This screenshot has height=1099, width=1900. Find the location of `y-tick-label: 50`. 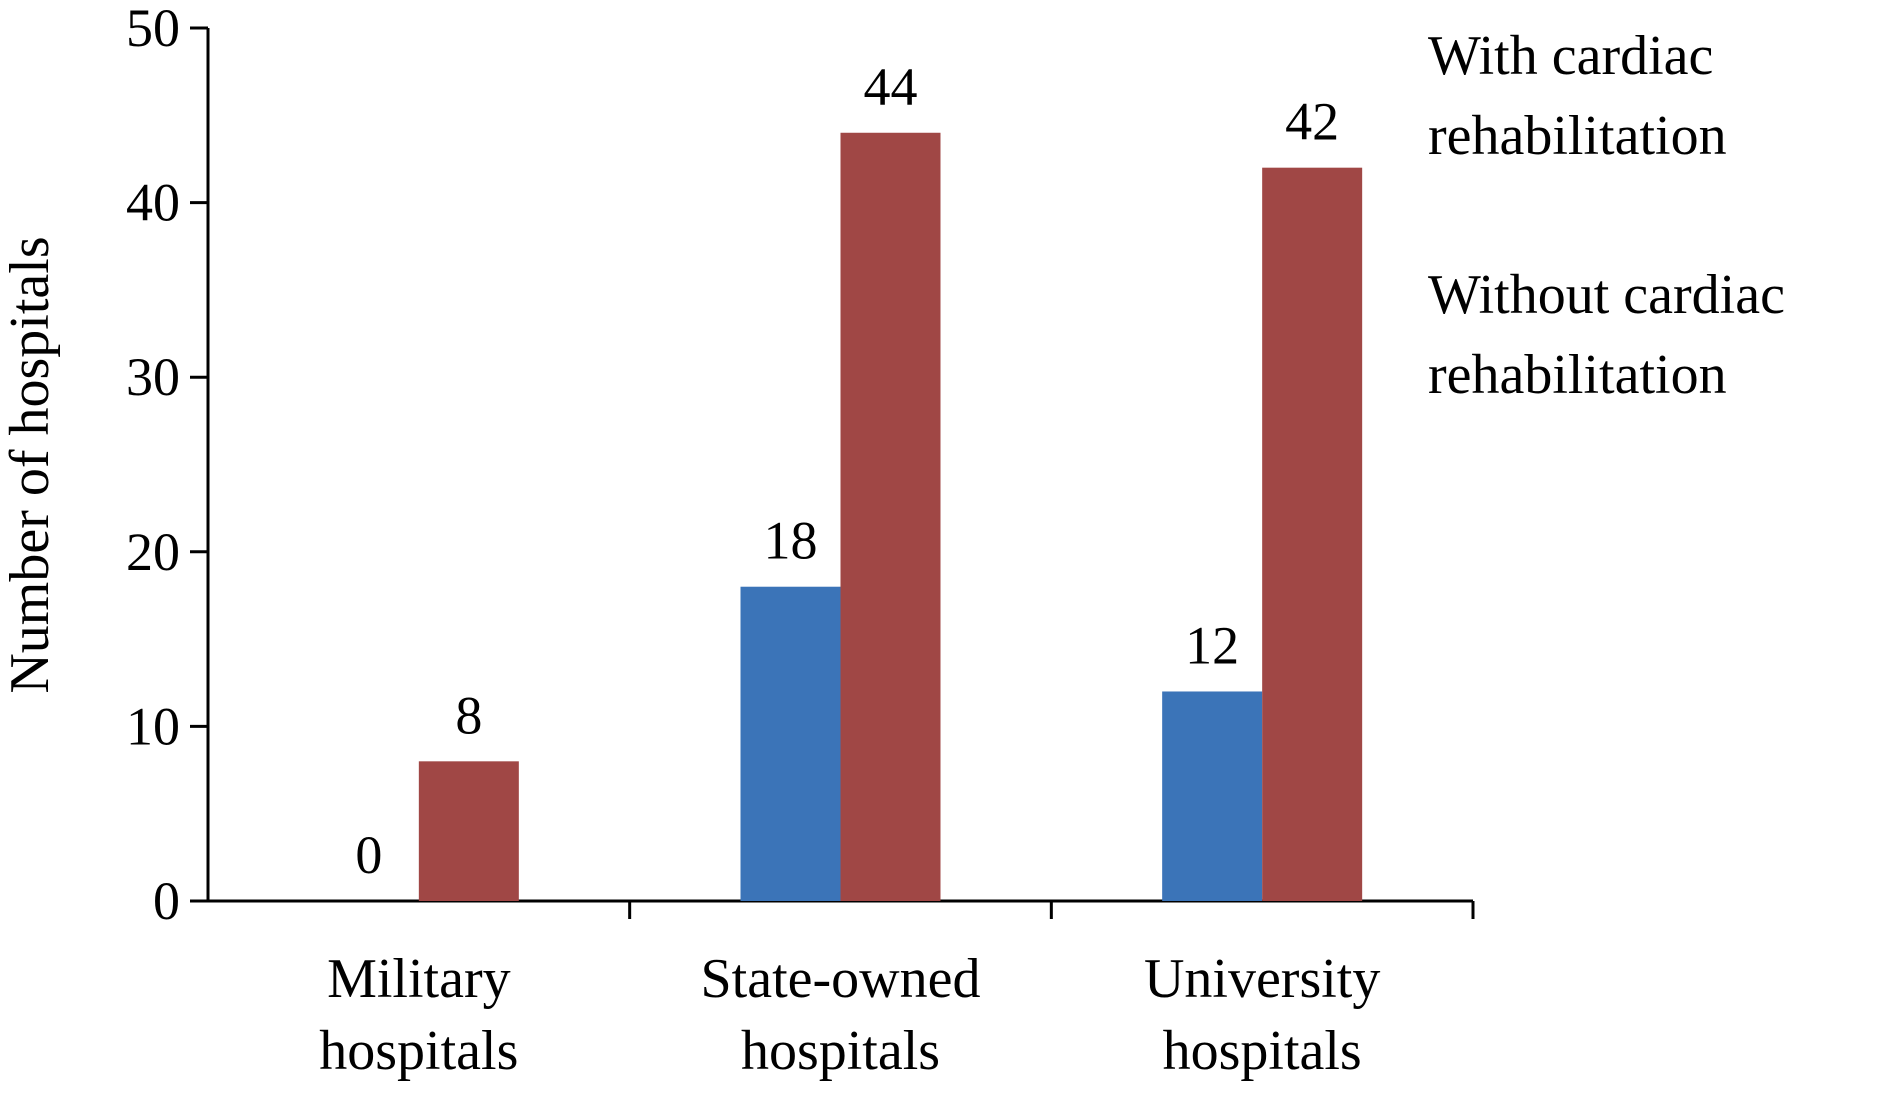

y-tick-label: 50 is located at coordinates (153, 29).